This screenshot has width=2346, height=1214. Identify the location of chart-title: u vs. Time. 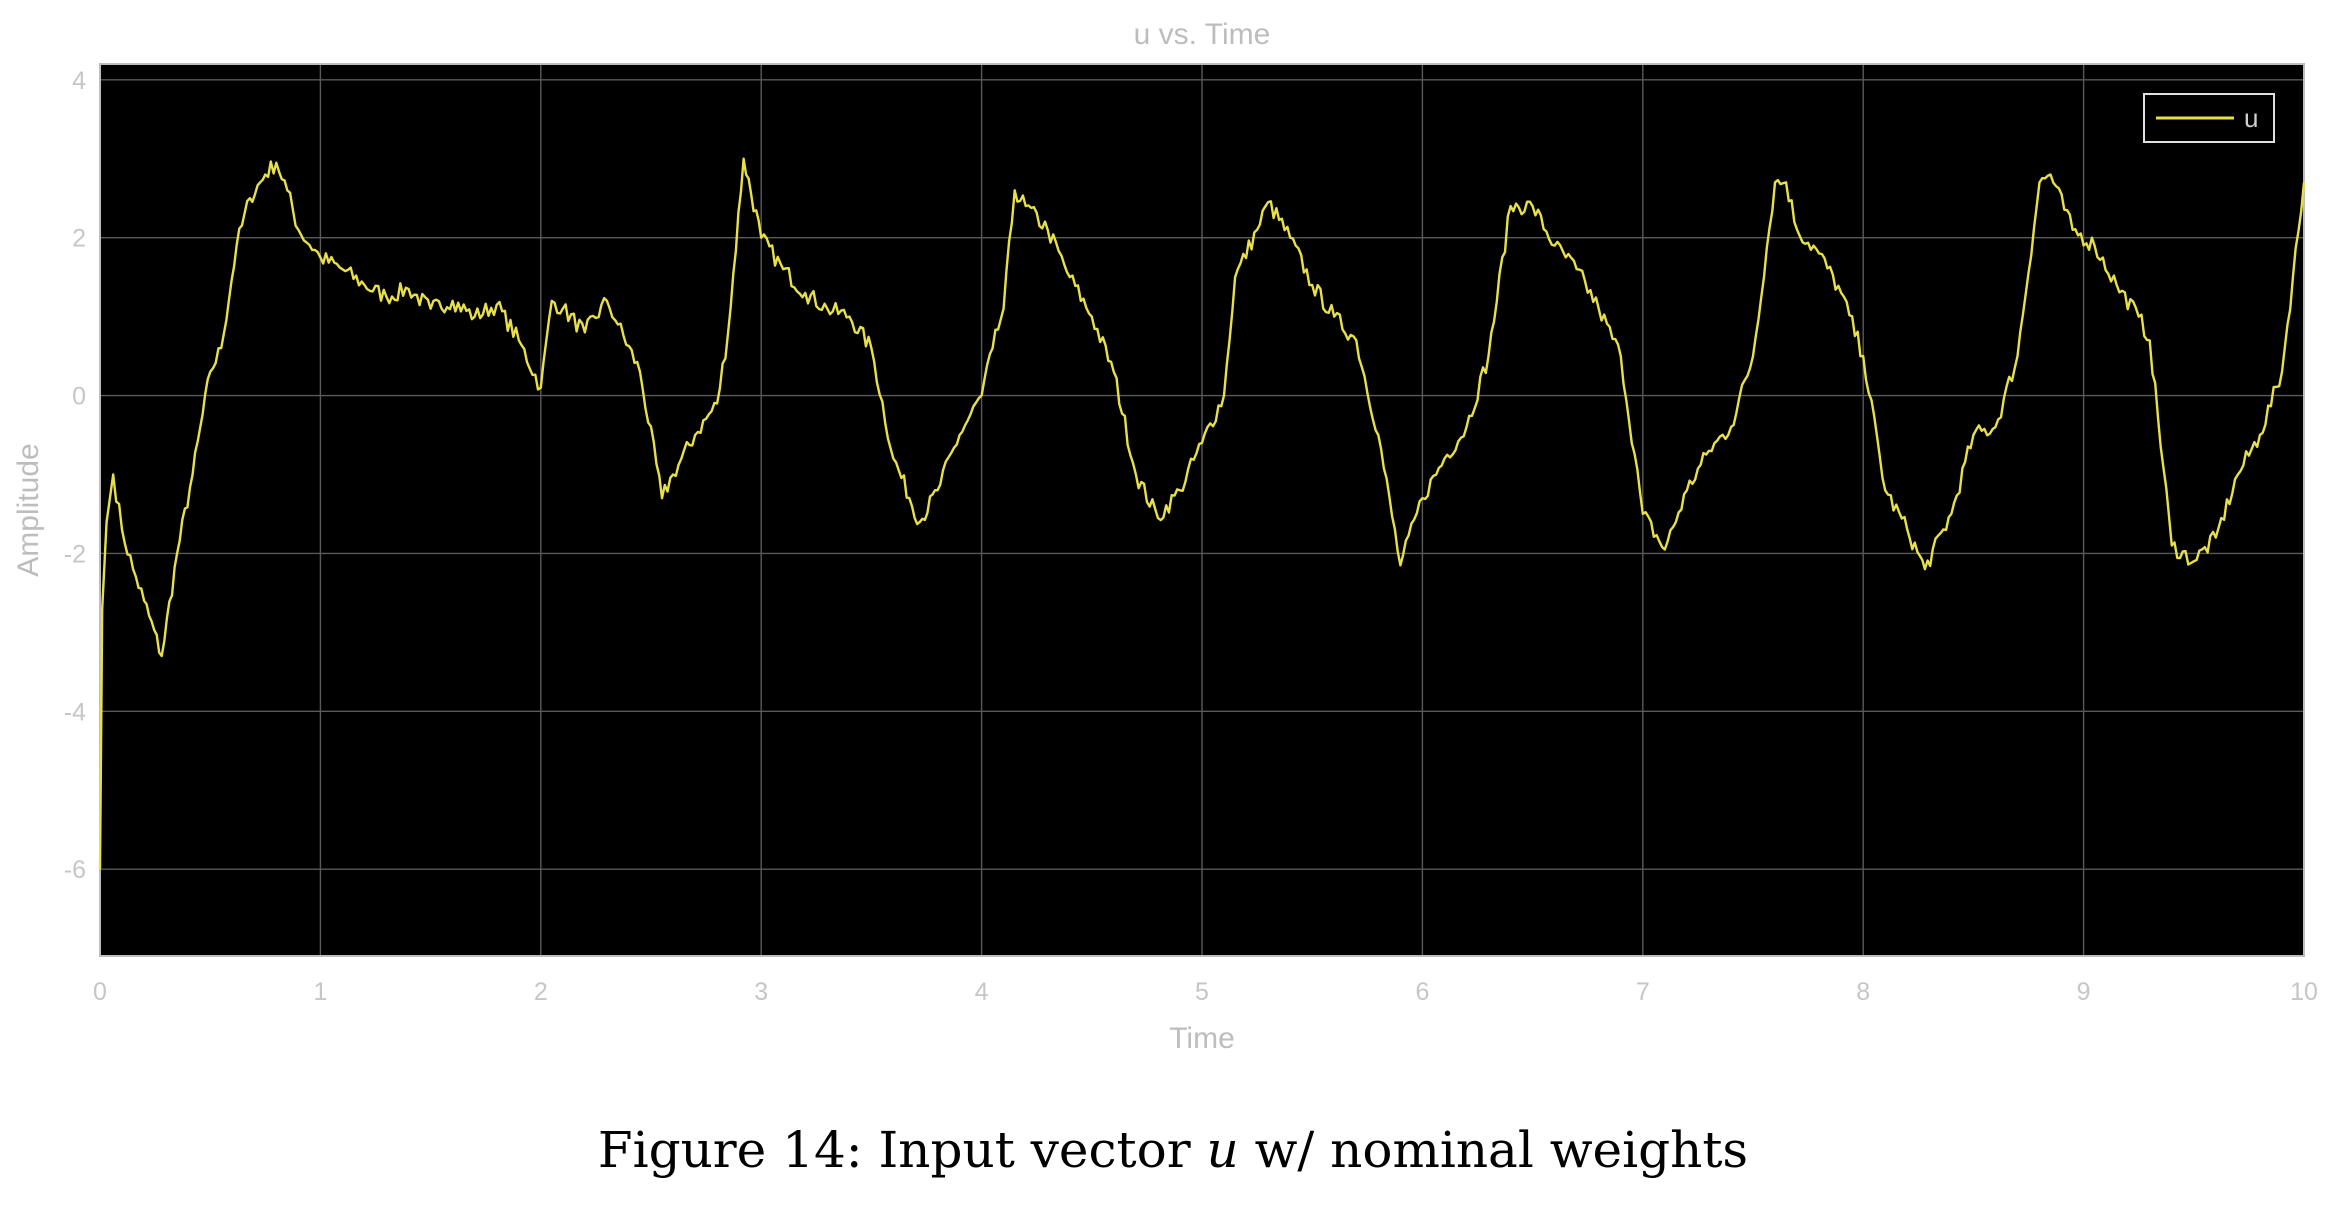
(1202, 34).